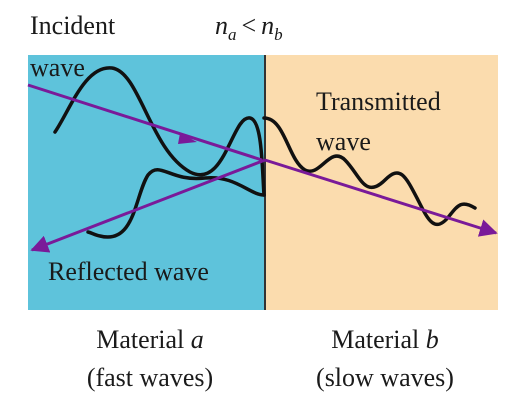 This screenshot has height=400, width=505. I want to click on subscript: b, so click(278, 34).